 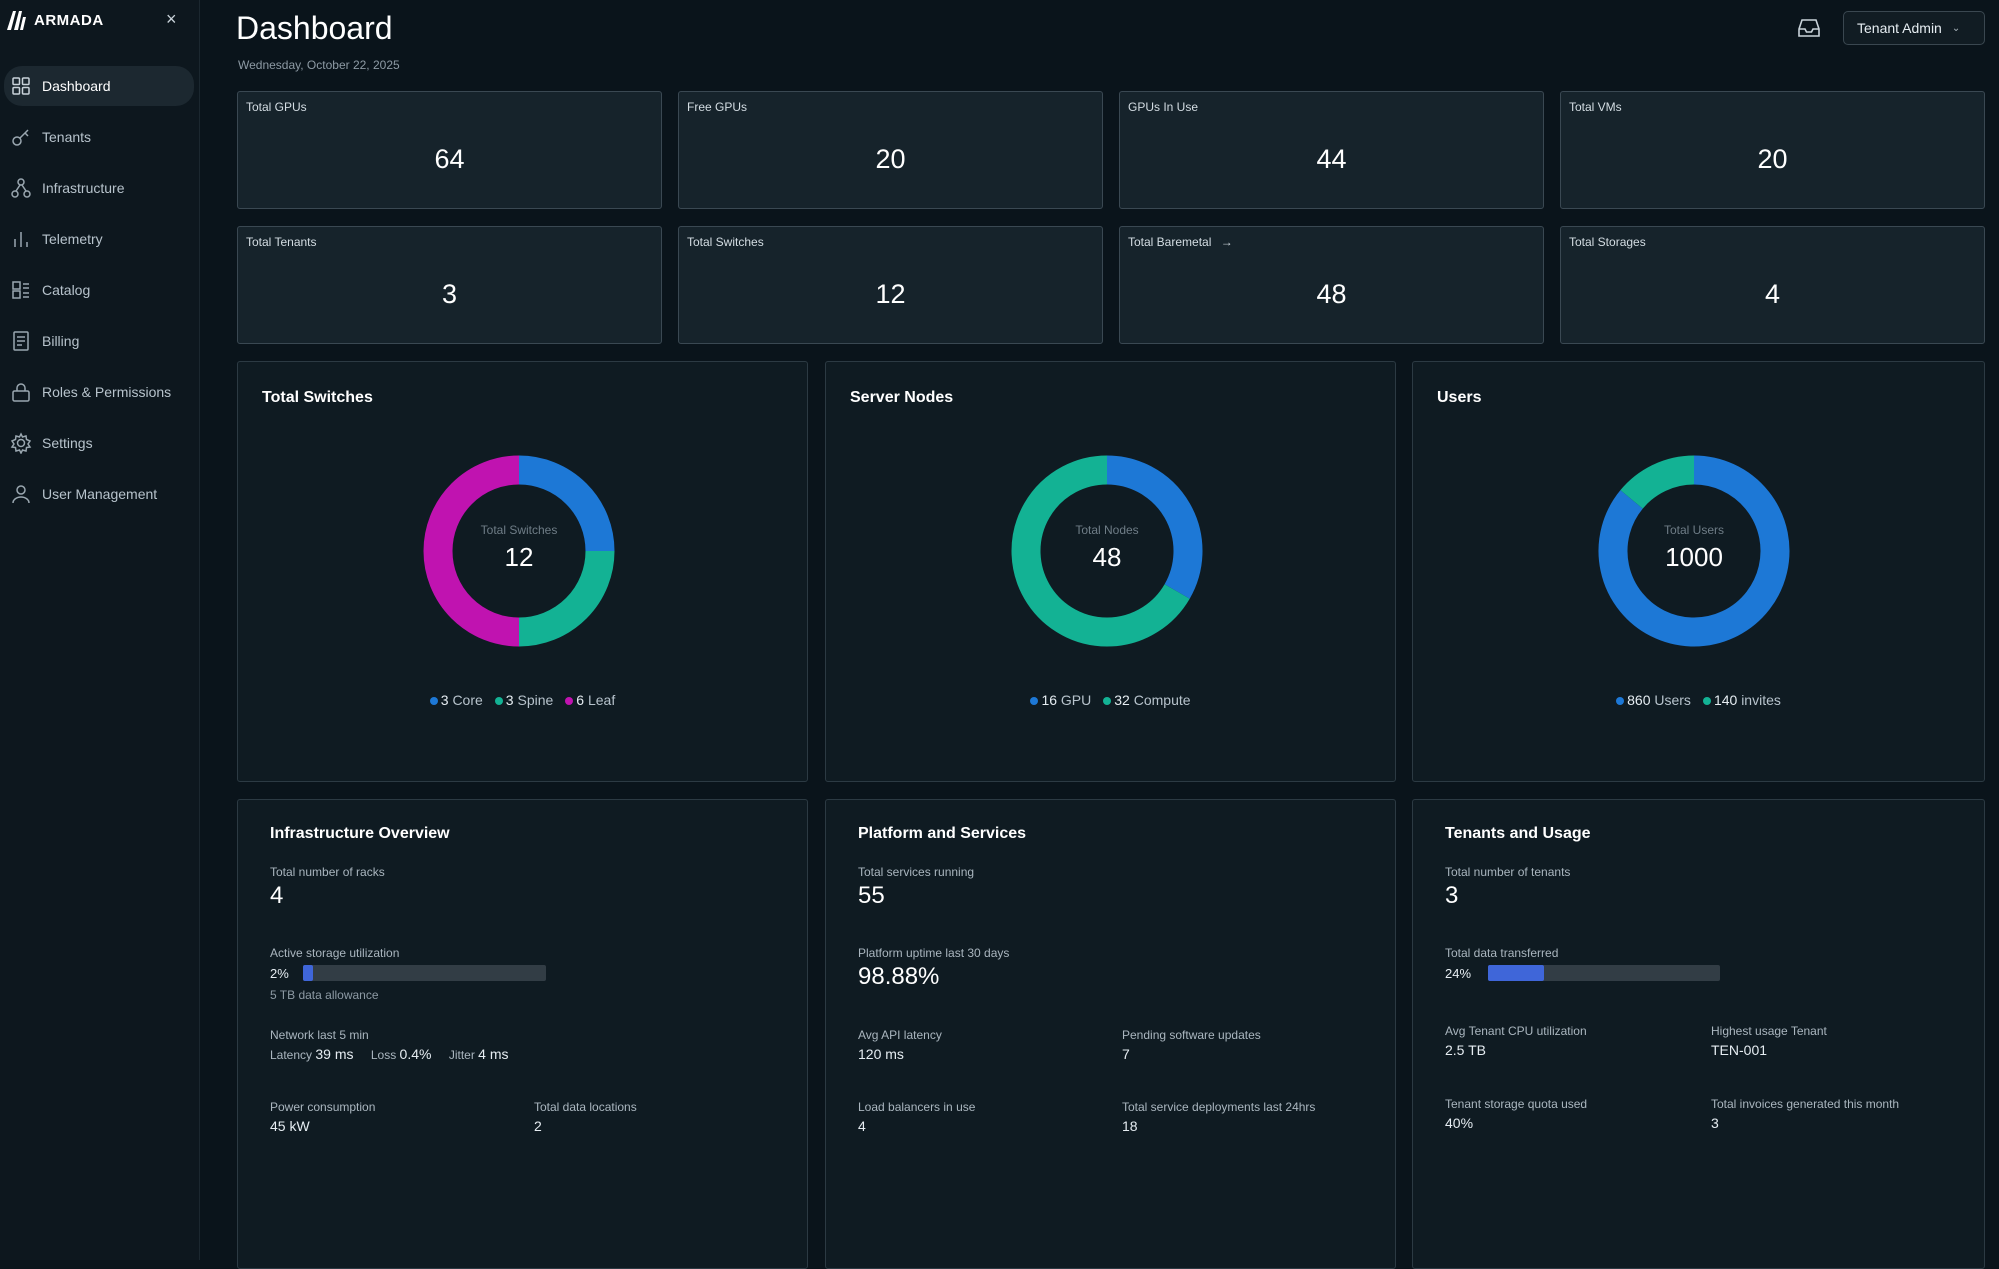 I want to click on racks-label: Total number of racks, so click(x=327, y=872).